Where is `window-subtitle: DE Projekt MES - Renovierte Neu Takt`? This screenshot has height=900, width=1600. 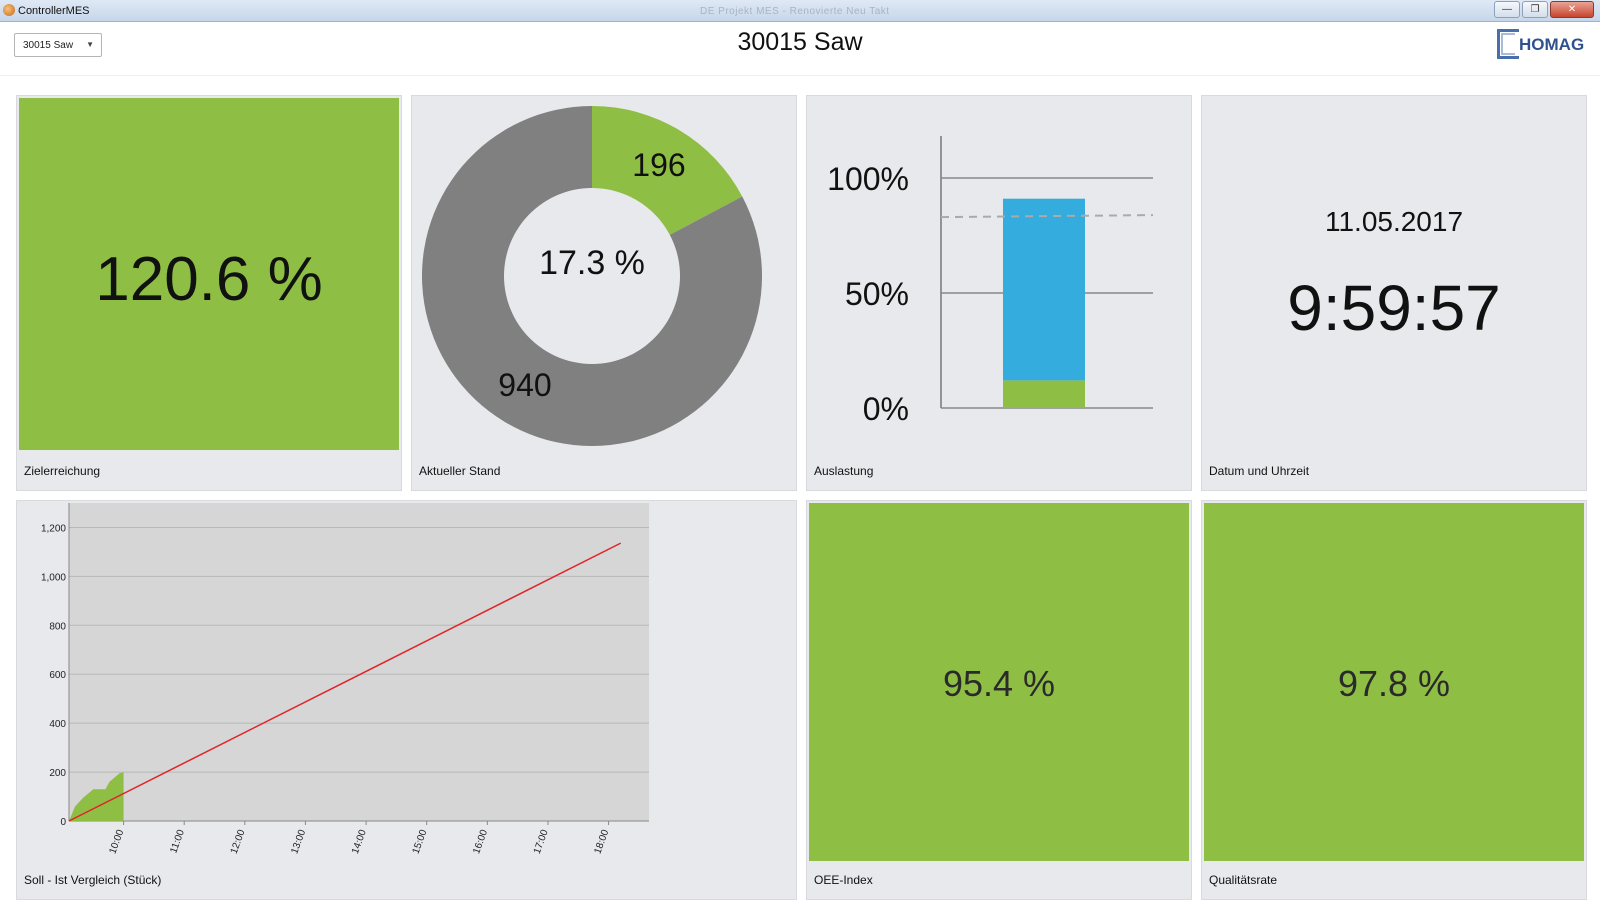 window-subtitle: DE Projekt MES - Renovierte Neu Takt is located at coordinates (795, 11).